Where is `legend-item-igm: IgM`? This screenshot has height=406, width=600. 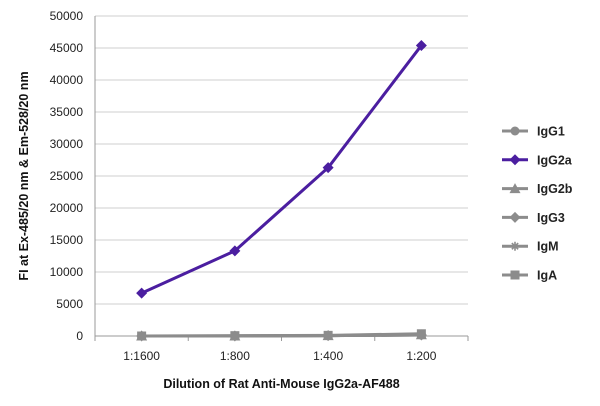
legend-item-igm: IgM is located at coordinates (530, 247).